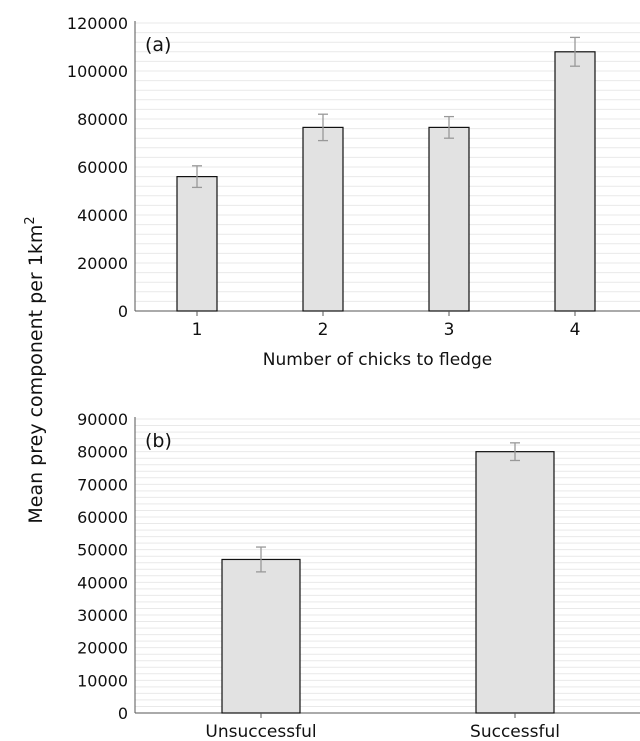  What do you see at coordinates (575, 330) in the screenshot?
I see `x-tick-label: 4` at bounding box center [575, 330].